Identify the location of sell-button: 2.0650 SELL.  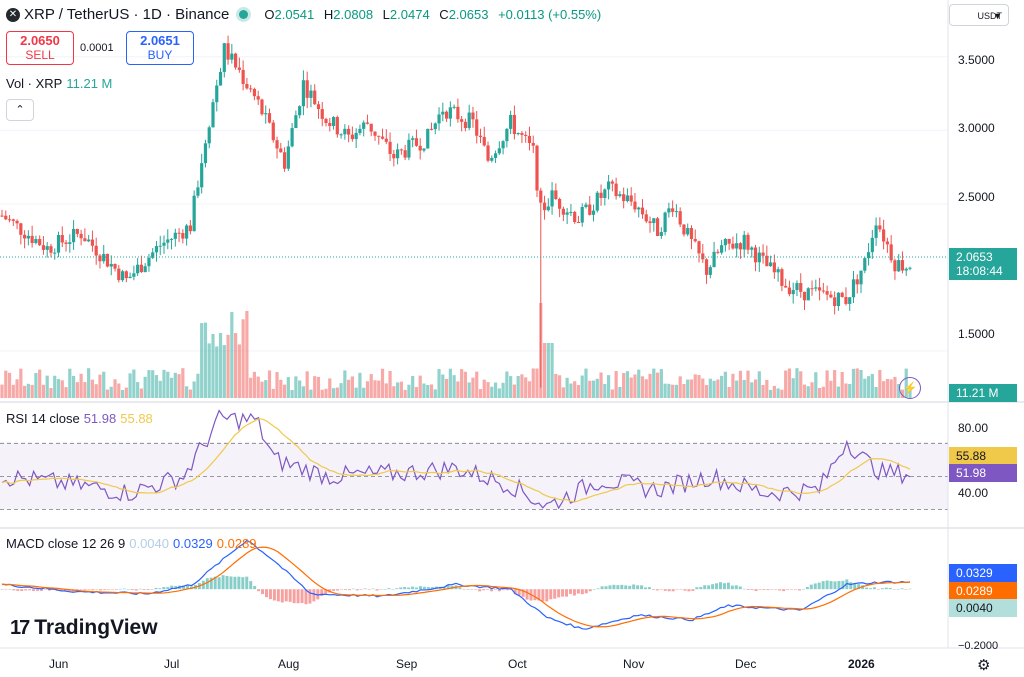
(40, 48).